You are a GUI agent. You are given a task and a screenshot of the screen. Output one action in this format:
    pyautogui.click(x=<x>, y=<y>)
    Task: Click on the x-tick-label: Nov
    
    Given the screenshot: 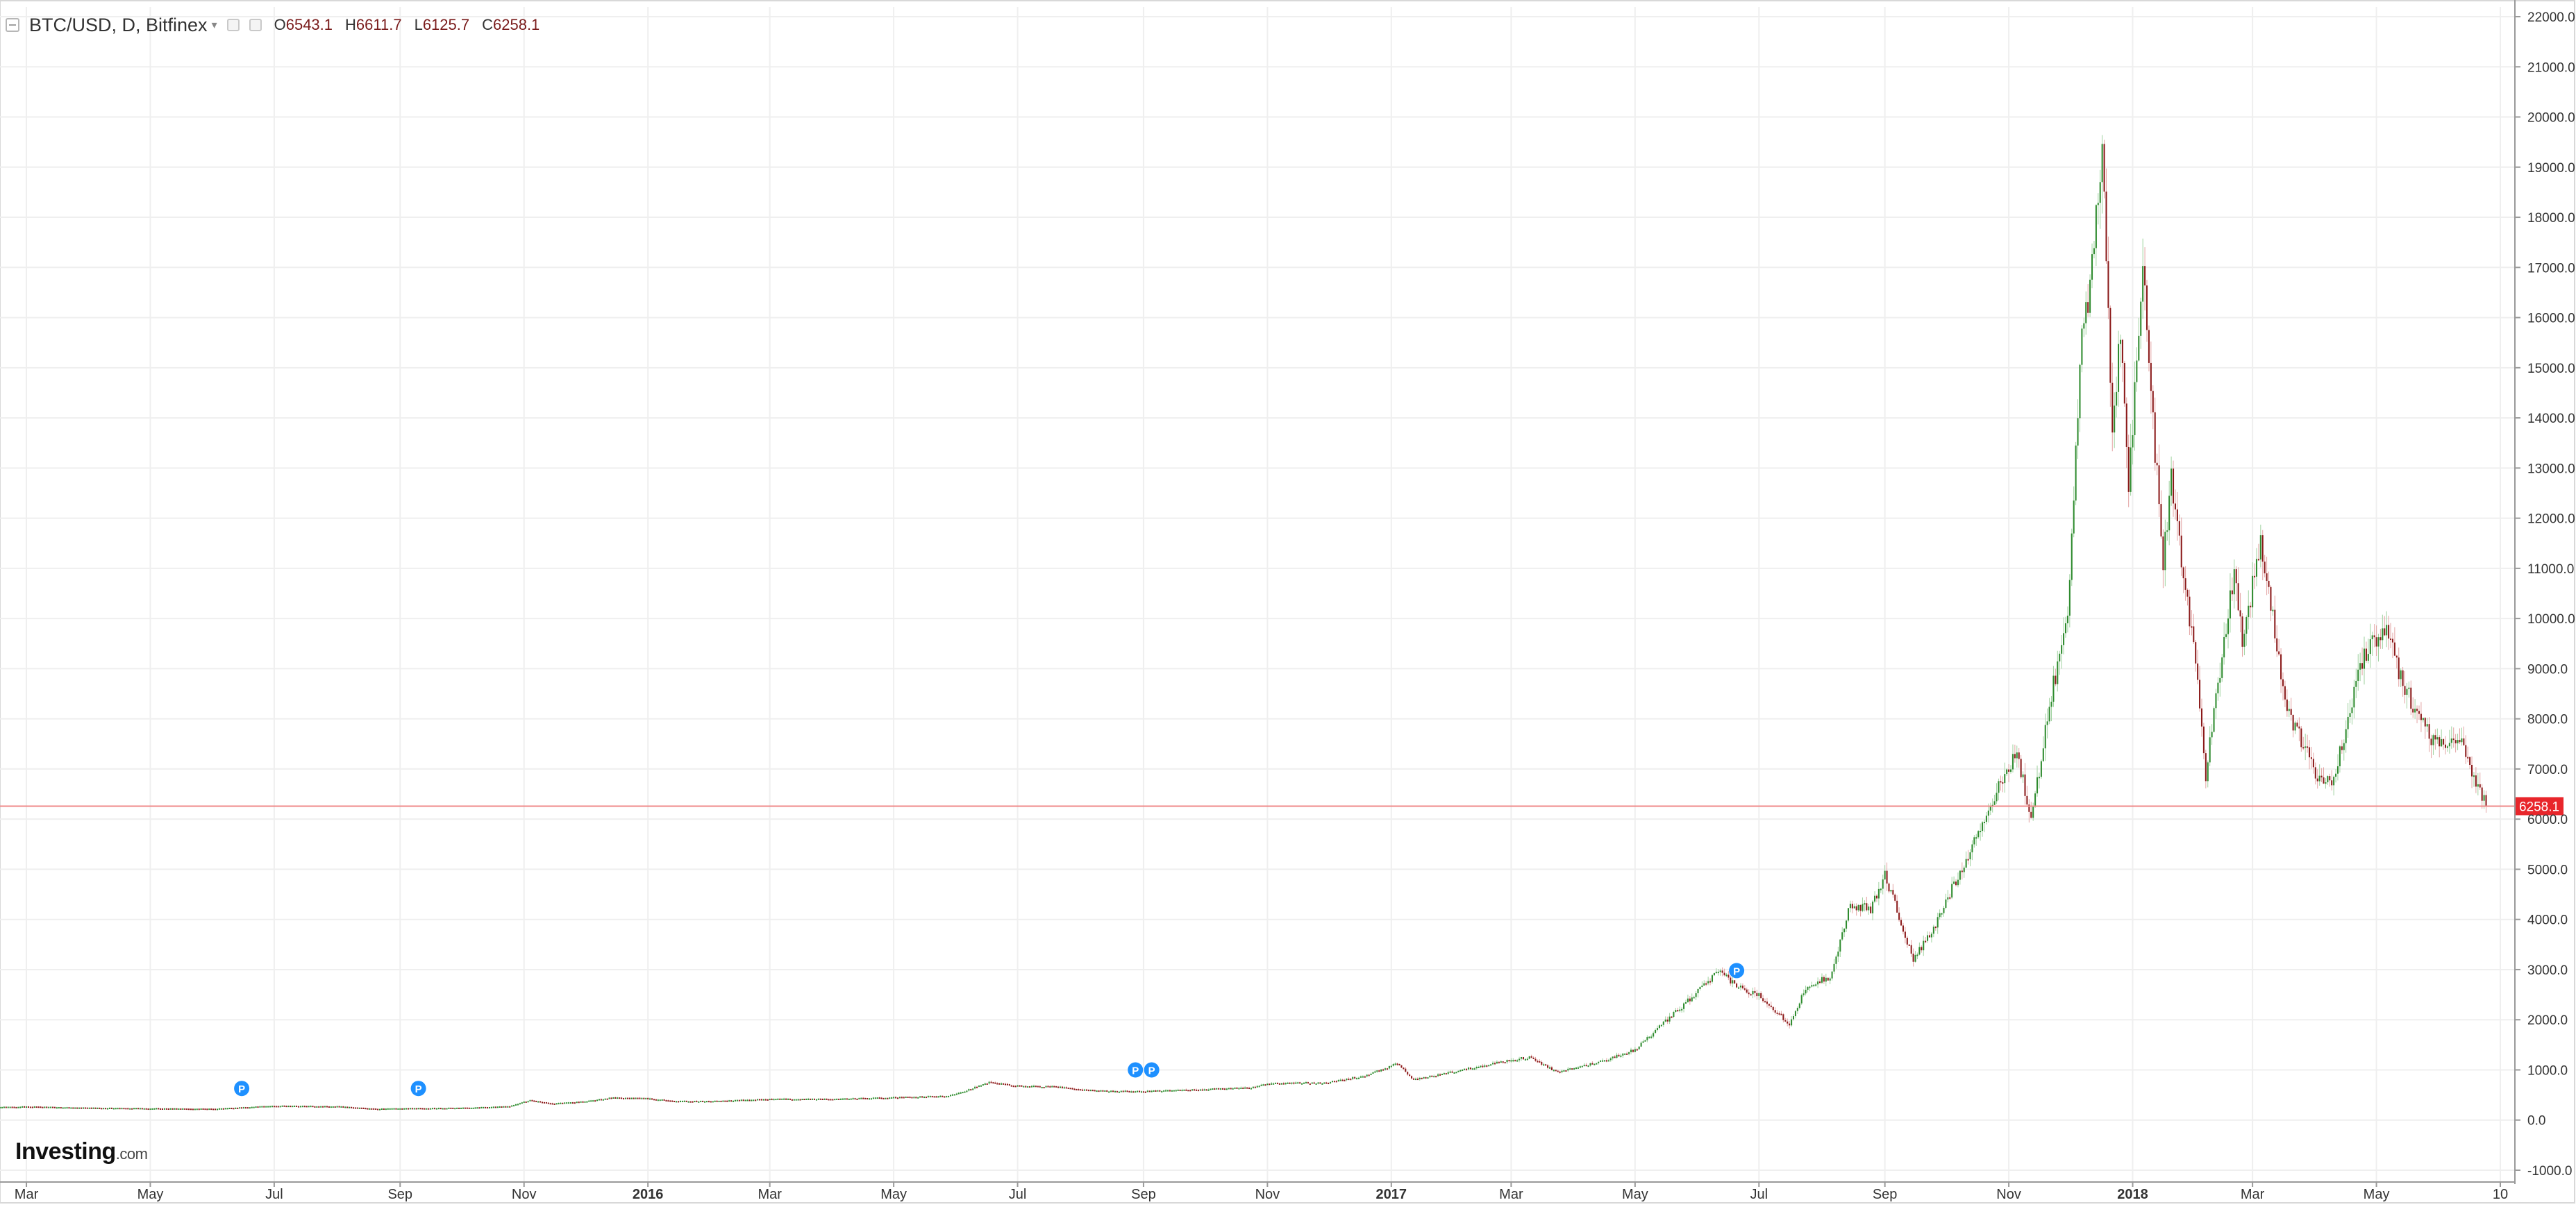 What is the action you would take?
    pyautogui.click(x=1267, y=1194)
    